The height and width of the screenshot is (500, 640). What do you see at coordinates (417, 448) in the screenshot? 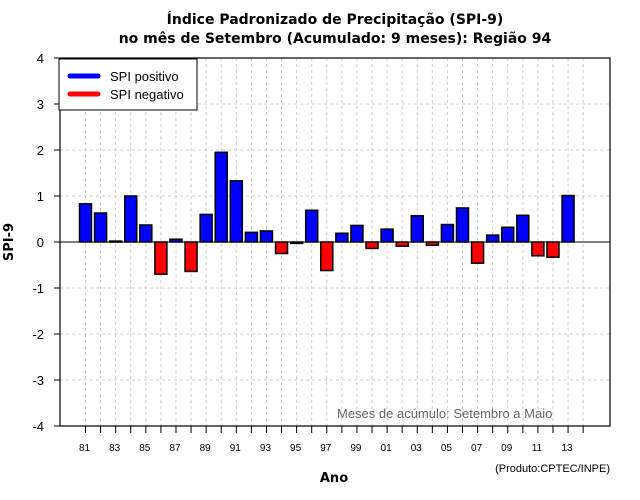
I see `x-tick-label: 03` at bounding box center [417, 448].